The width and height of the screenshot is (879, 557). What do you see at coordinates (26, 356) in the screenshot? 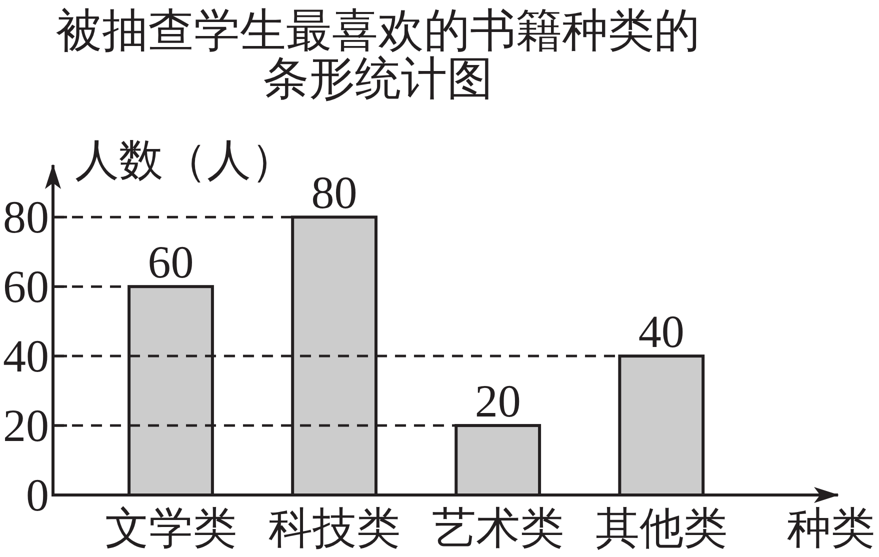
I see `y-tick-label: 40` at bounding box center [26, 356].